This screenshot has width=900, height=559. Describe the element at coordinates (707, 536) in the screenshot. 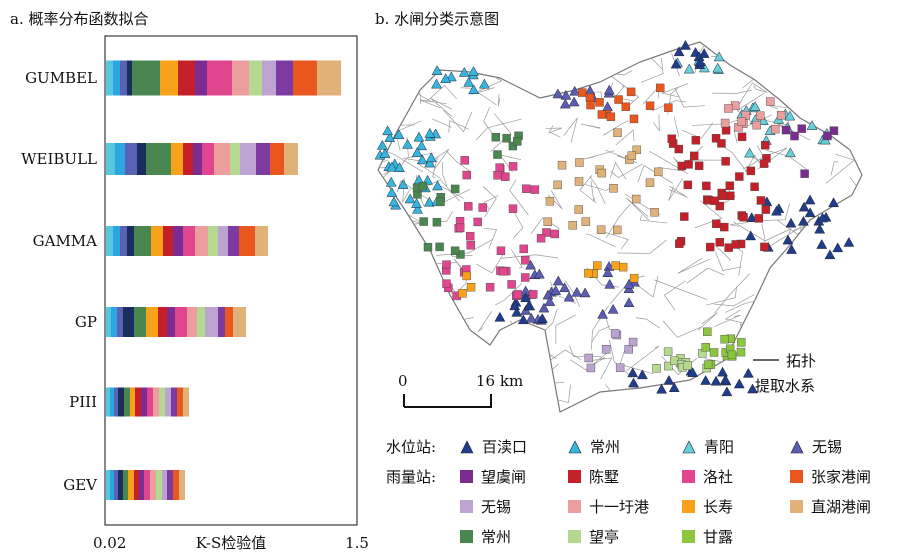

I see `legend-item: 甘露` at that location.